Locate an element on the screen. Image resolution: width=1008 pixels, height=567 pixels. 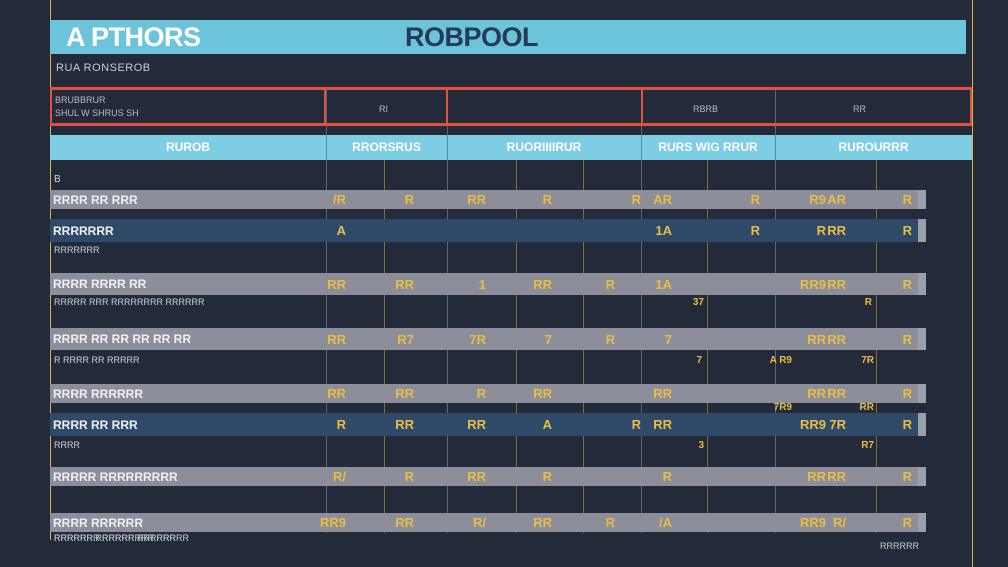
column-header: RRORSRUS is located at coordinates (386, 147).